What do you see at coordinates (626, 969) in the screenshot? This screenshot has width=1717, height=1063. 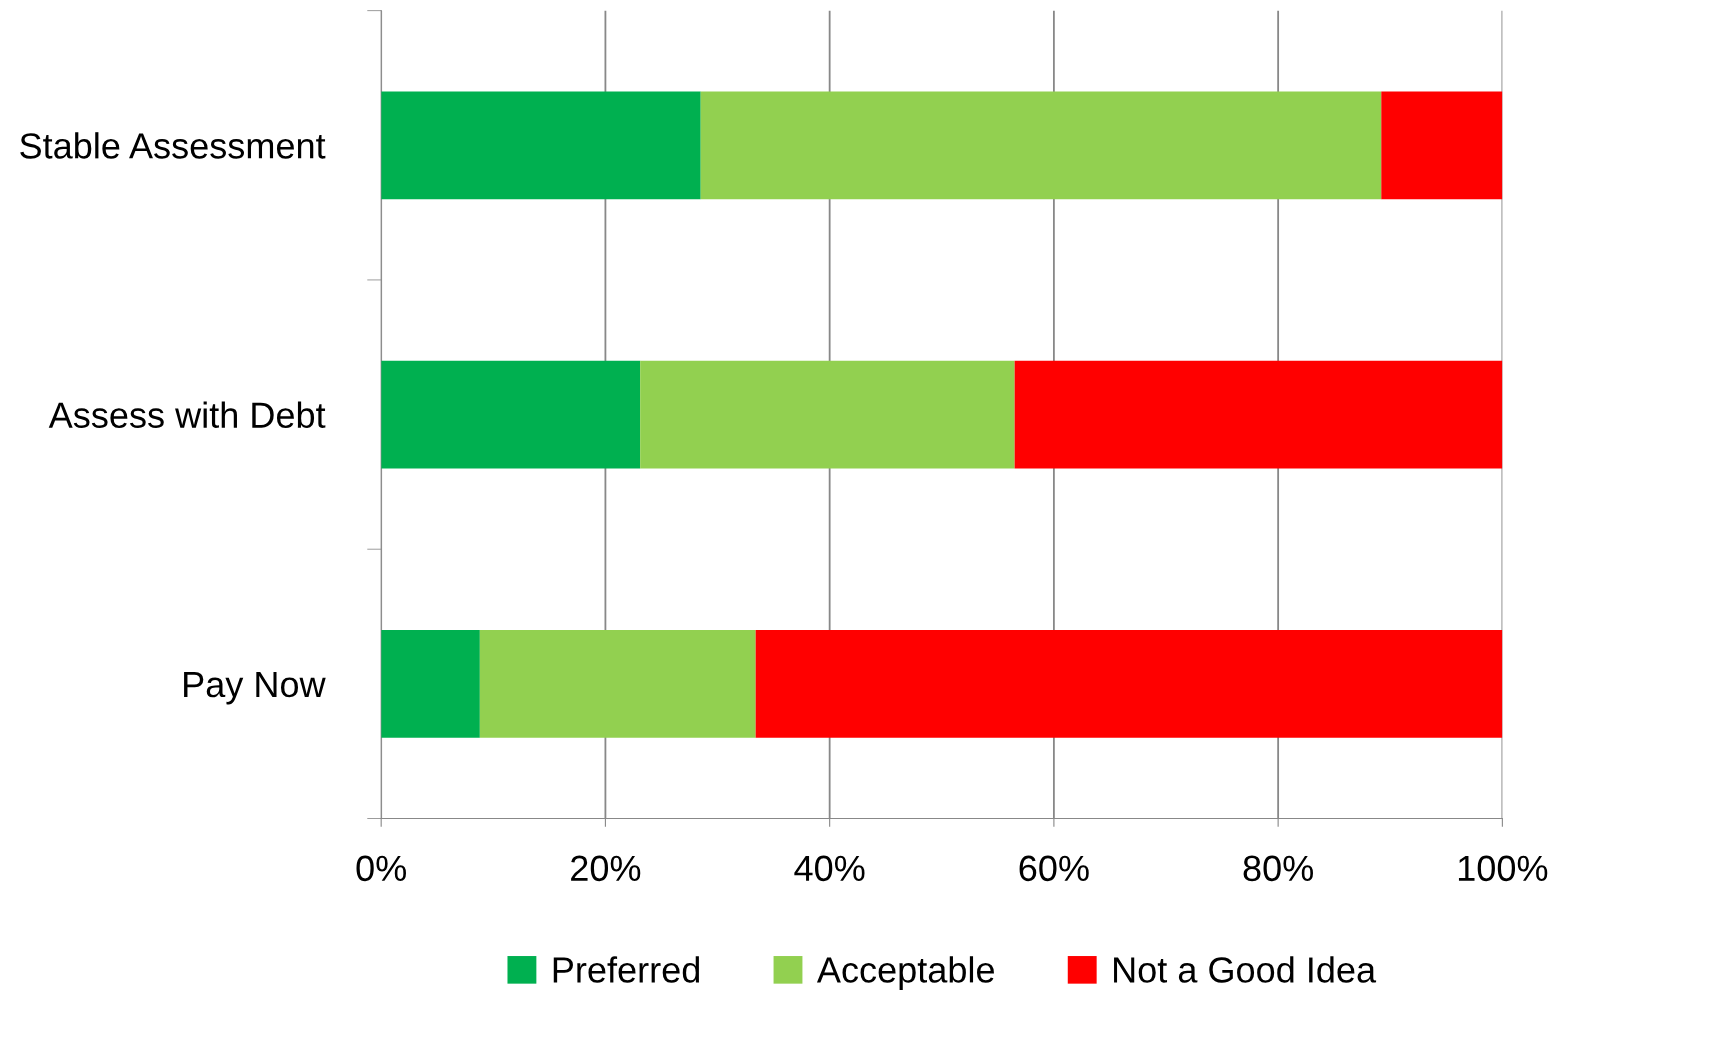 I see `legend-label: Preferred` at bounding box center [626, 969].